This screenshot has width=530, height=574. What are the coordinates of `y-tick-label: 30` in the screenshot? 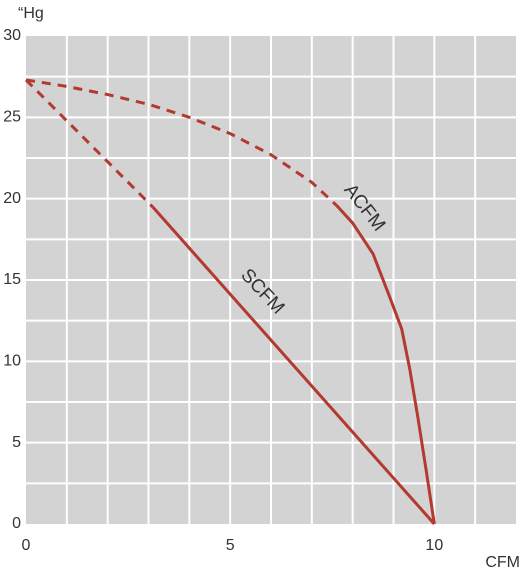 It's located at (12, 35).